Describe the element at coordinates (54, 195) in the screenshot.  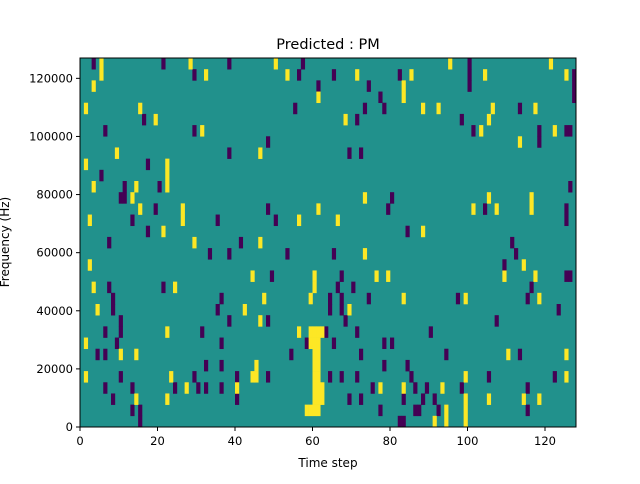
I see `y-tick-label: 80000` at that location.